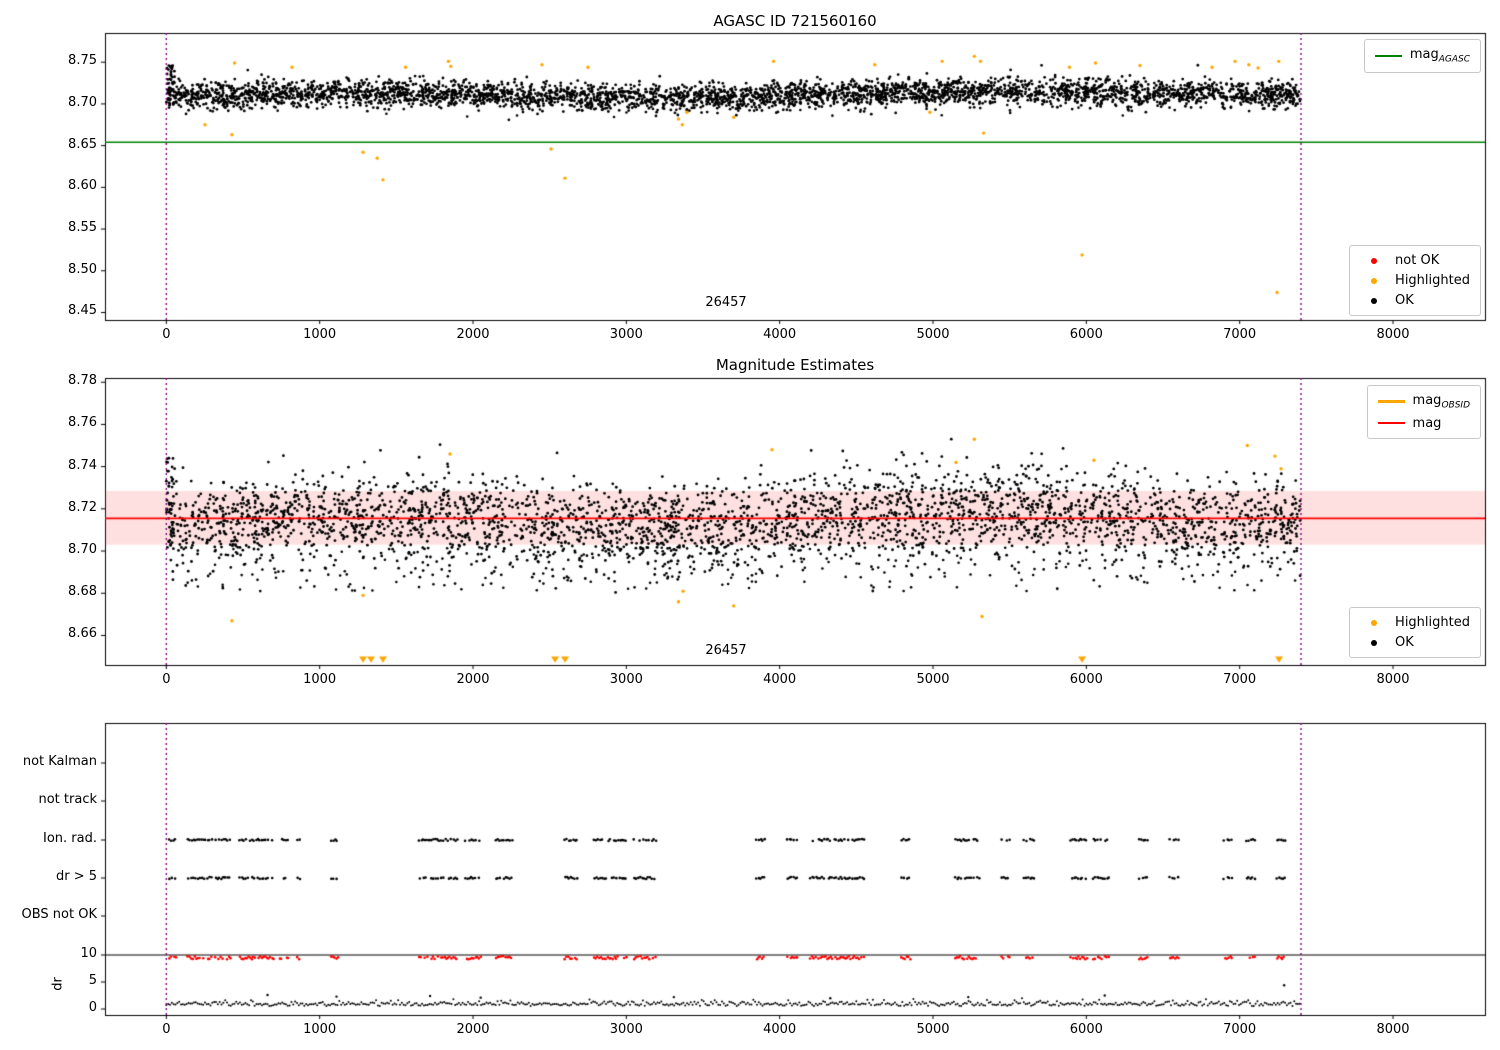 This screenshot has height=1050, width=1500. I want to click on y-tick-label: 8.68, so click(82, 592).